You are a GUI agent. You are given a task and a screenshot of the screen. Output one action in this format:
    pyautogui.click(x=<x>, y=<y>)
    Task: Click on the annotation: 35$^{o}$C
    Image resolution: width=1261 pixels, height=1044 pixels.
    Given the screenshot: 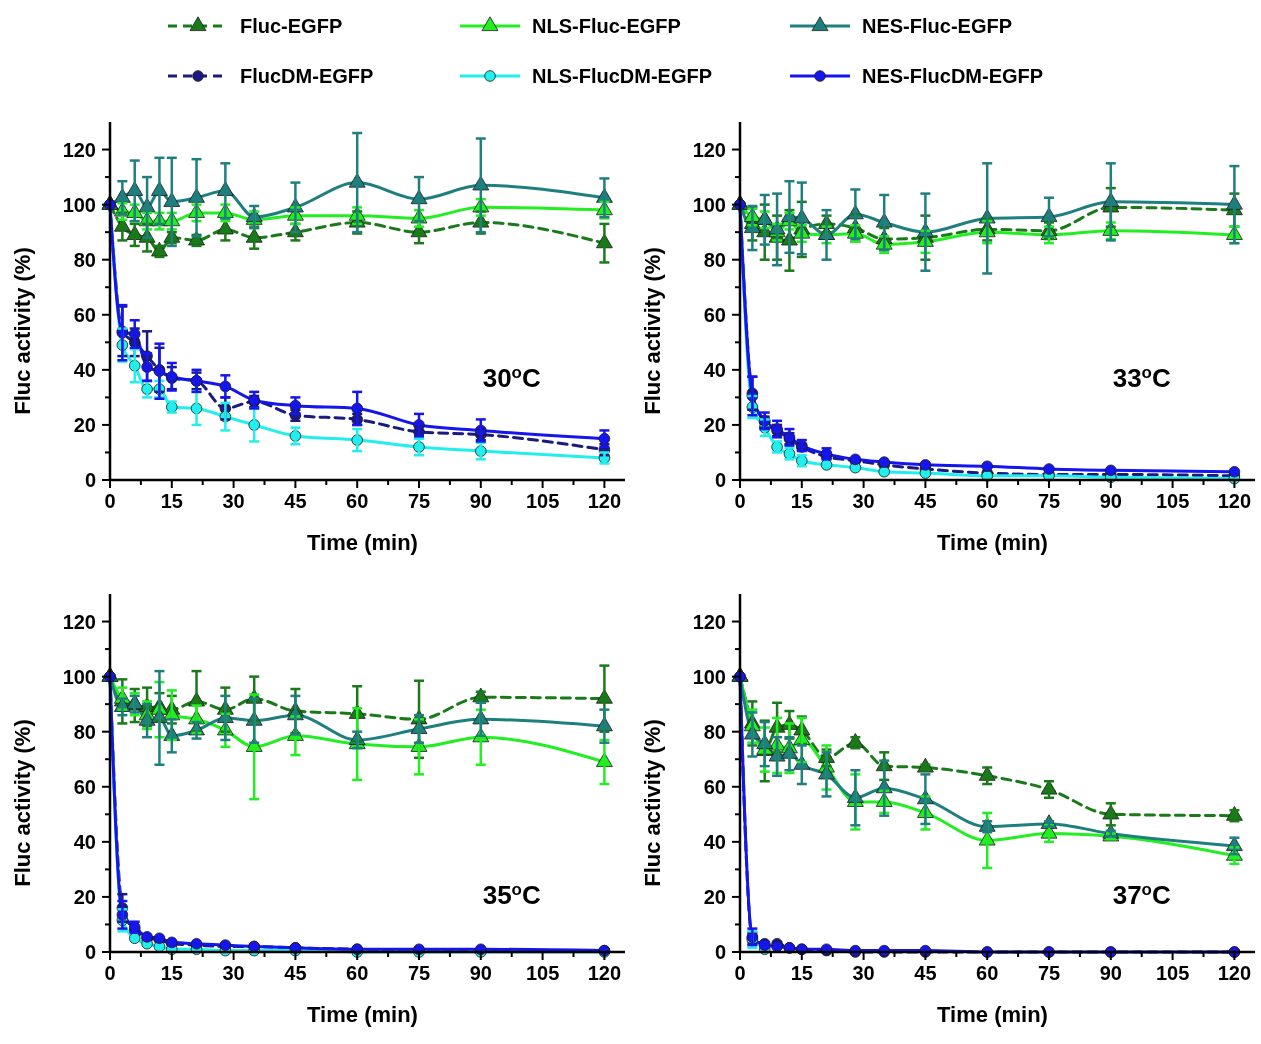 What is the action you would take?
    pyautogui.click(x=511, y=894)
    